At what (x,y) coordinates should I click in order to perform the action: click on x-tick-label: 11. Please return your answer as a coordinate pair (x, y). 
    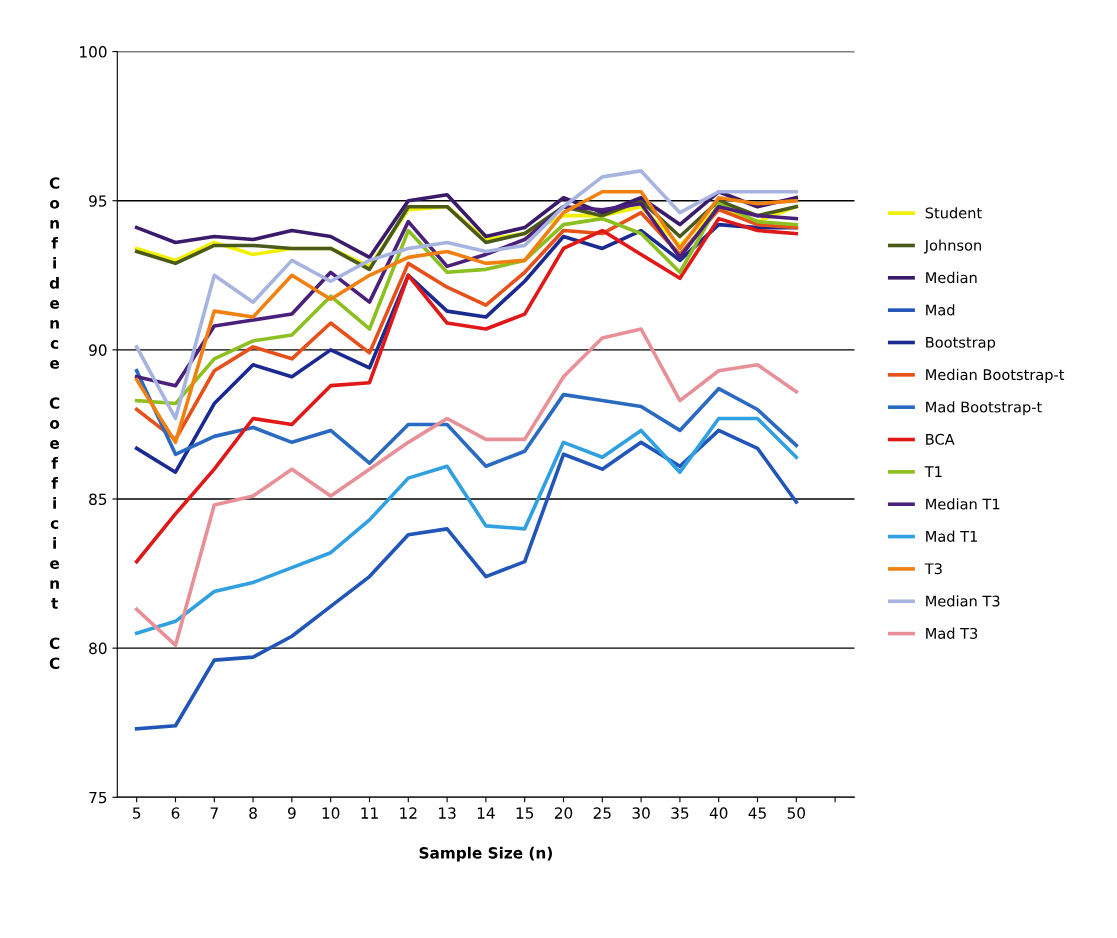
    Looking at the image, I should click on (369, 813).